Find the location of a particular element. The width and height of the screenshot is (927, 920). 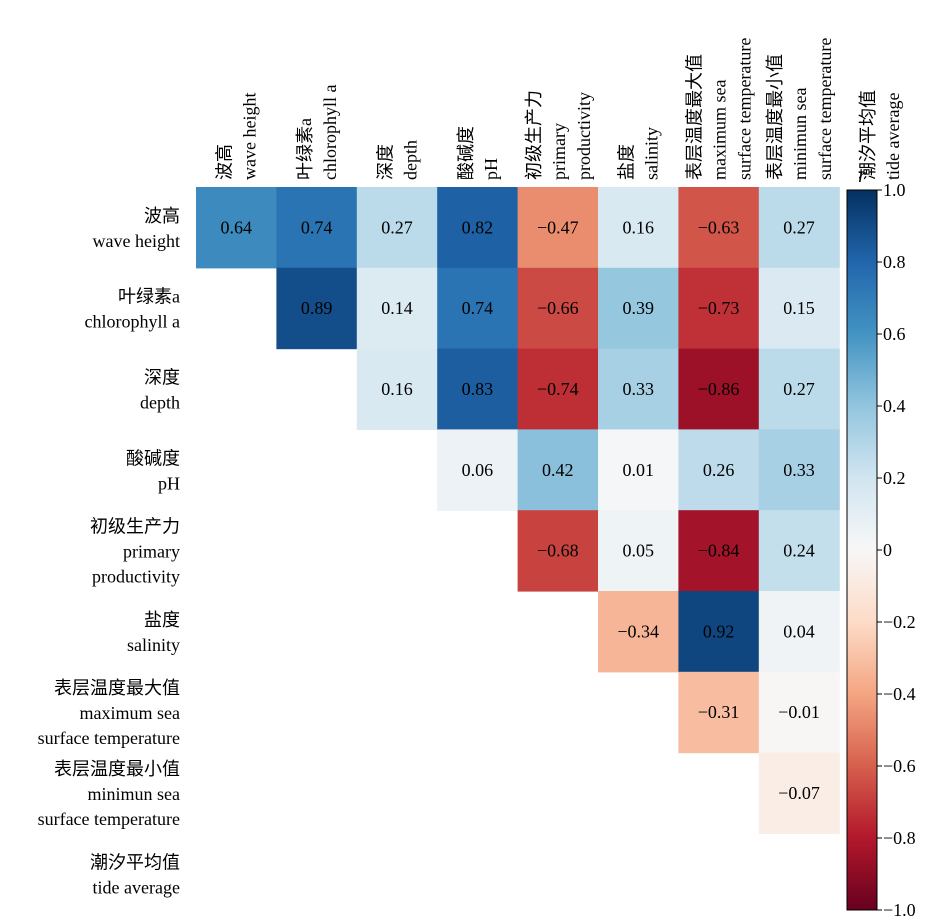

cell-value-label: 0.33 is located at coordinates (799, 470).